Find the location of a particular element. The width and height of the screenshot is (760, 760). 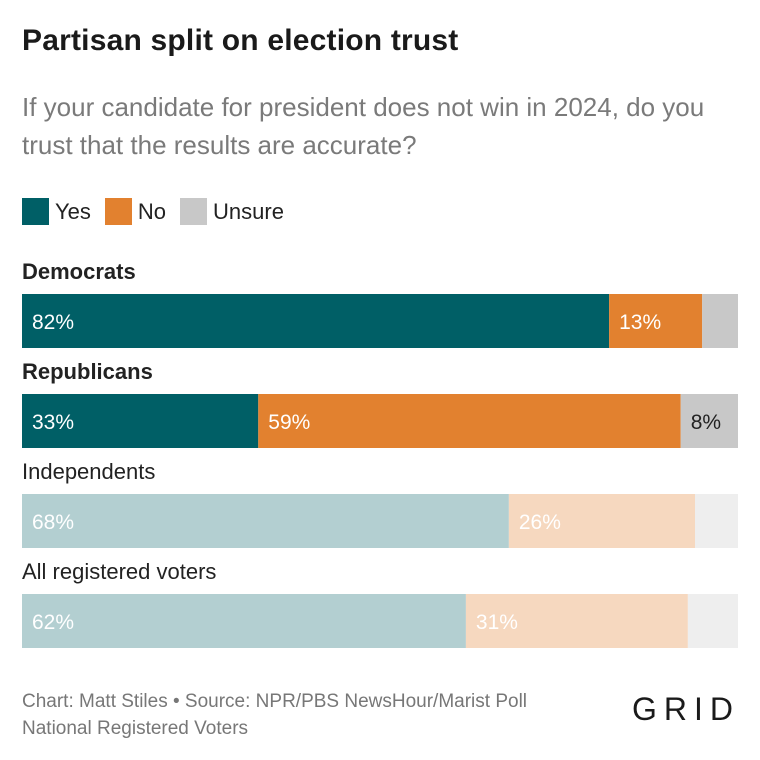

data-label-republicans-unsure: 8% is located at coordinates (706, 422).